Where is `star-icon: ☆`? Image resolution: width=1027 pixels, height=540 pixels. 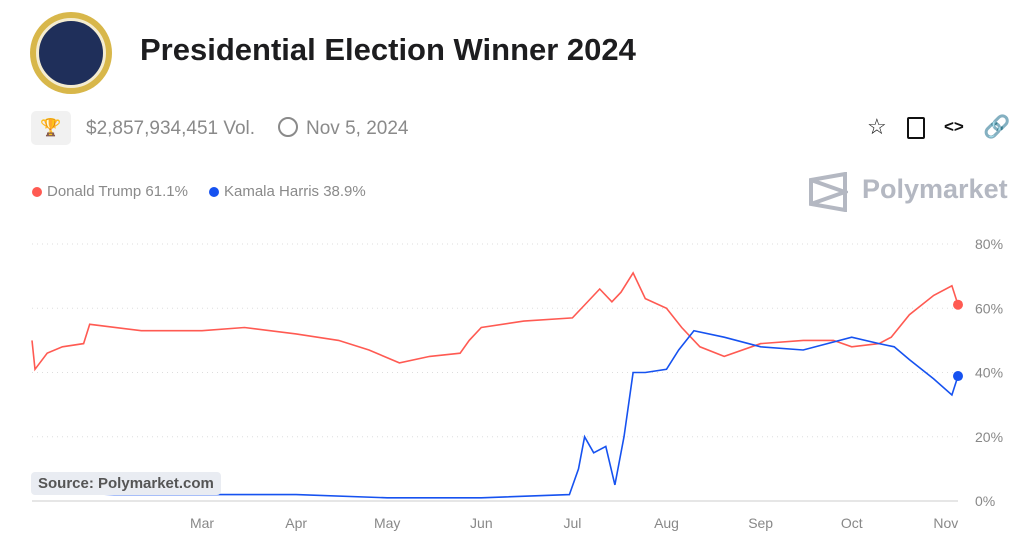 star-icon: ☆ is located at coordinates (877, 126).